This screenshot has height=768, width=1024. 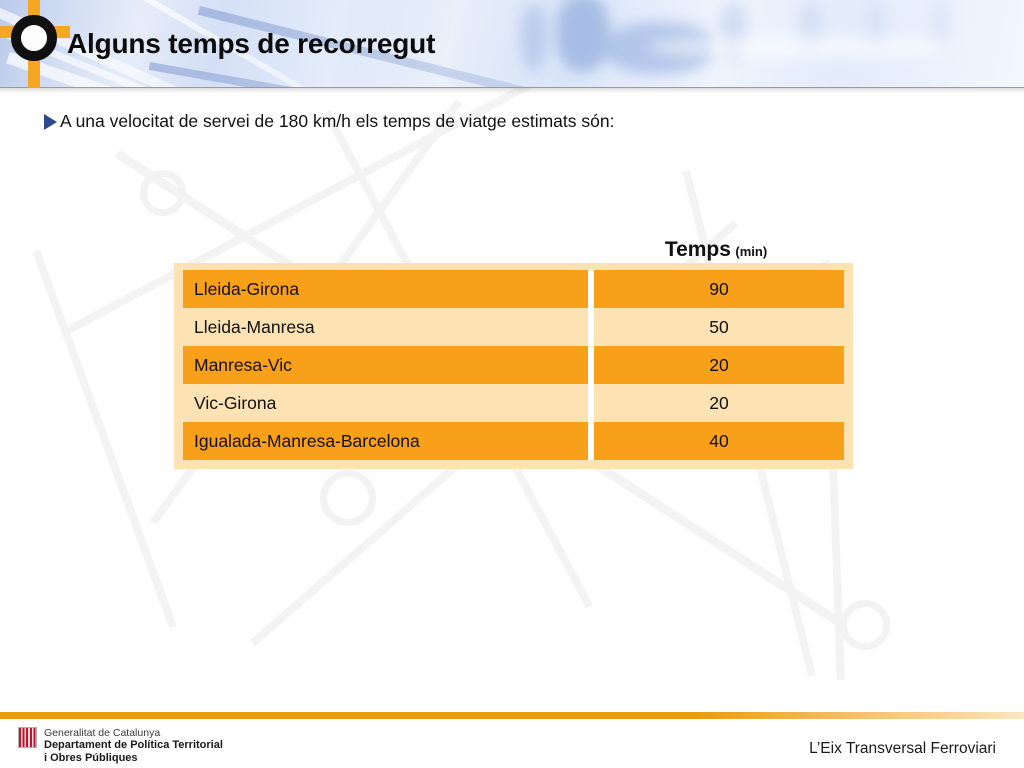 What do you see at coordinates (512, 87) in the screenshot?
I see `banner-divider` at bounding box center [512, 87].